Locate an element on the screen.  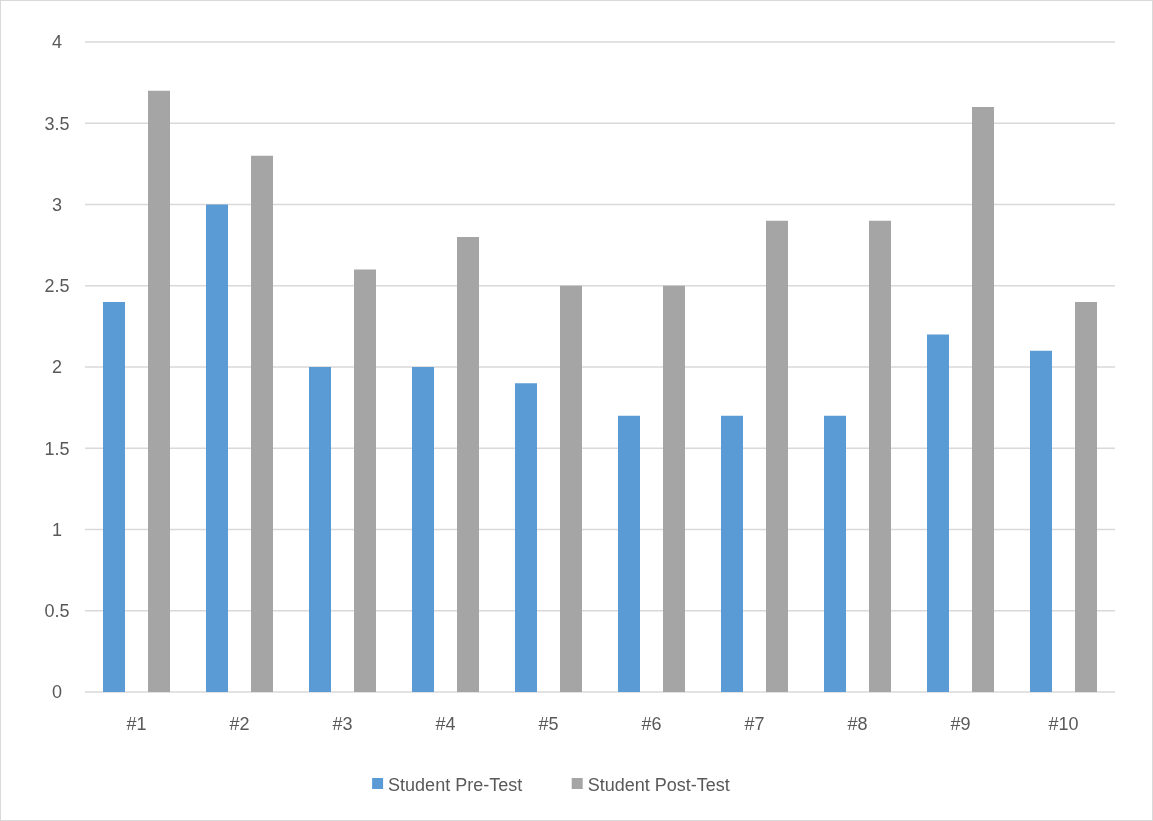
x-tick-label: #2 is located at coordinates (239, 724).